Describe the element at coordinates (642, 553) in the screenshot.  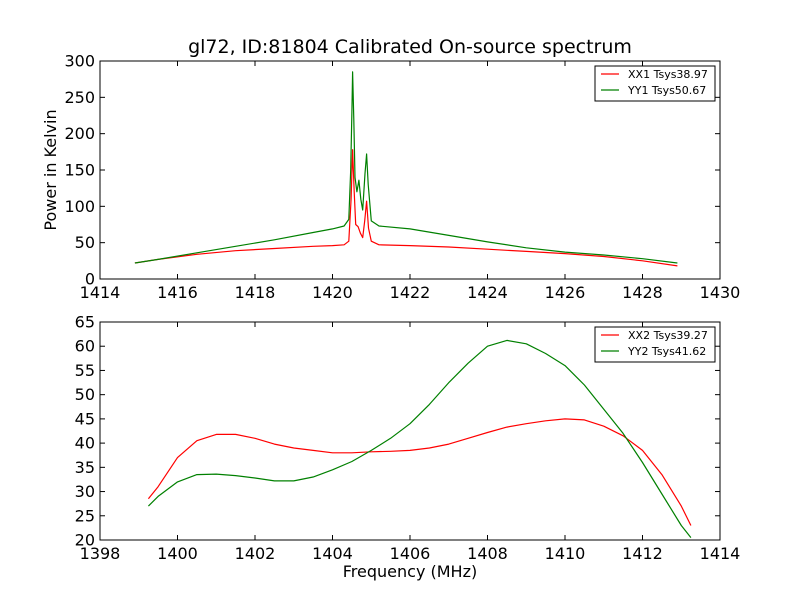
I see `x-tick-label: 1412` at that location.